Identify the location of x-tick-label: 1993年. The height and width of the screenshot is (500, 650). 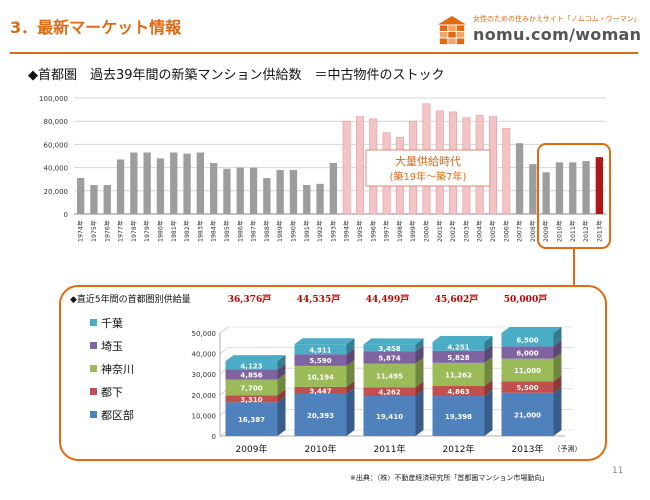
(333, 231).